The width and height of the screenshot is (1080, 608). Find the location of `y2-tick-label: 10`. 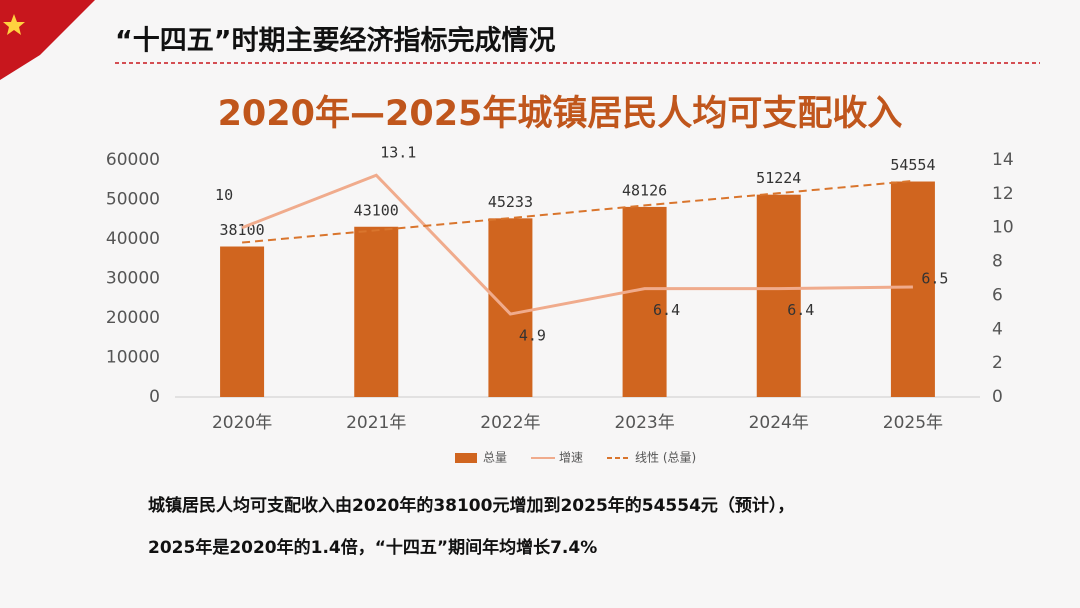

y2-tick-label: 10 is located at coordinates (1003, 228).